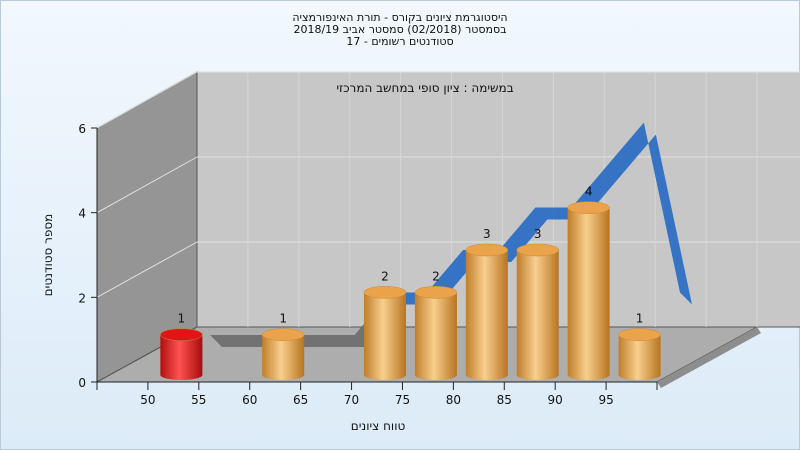 The height and width of the screenshot is (450, 800). I want to click on x-tick-label: 65, so click(300, 400).